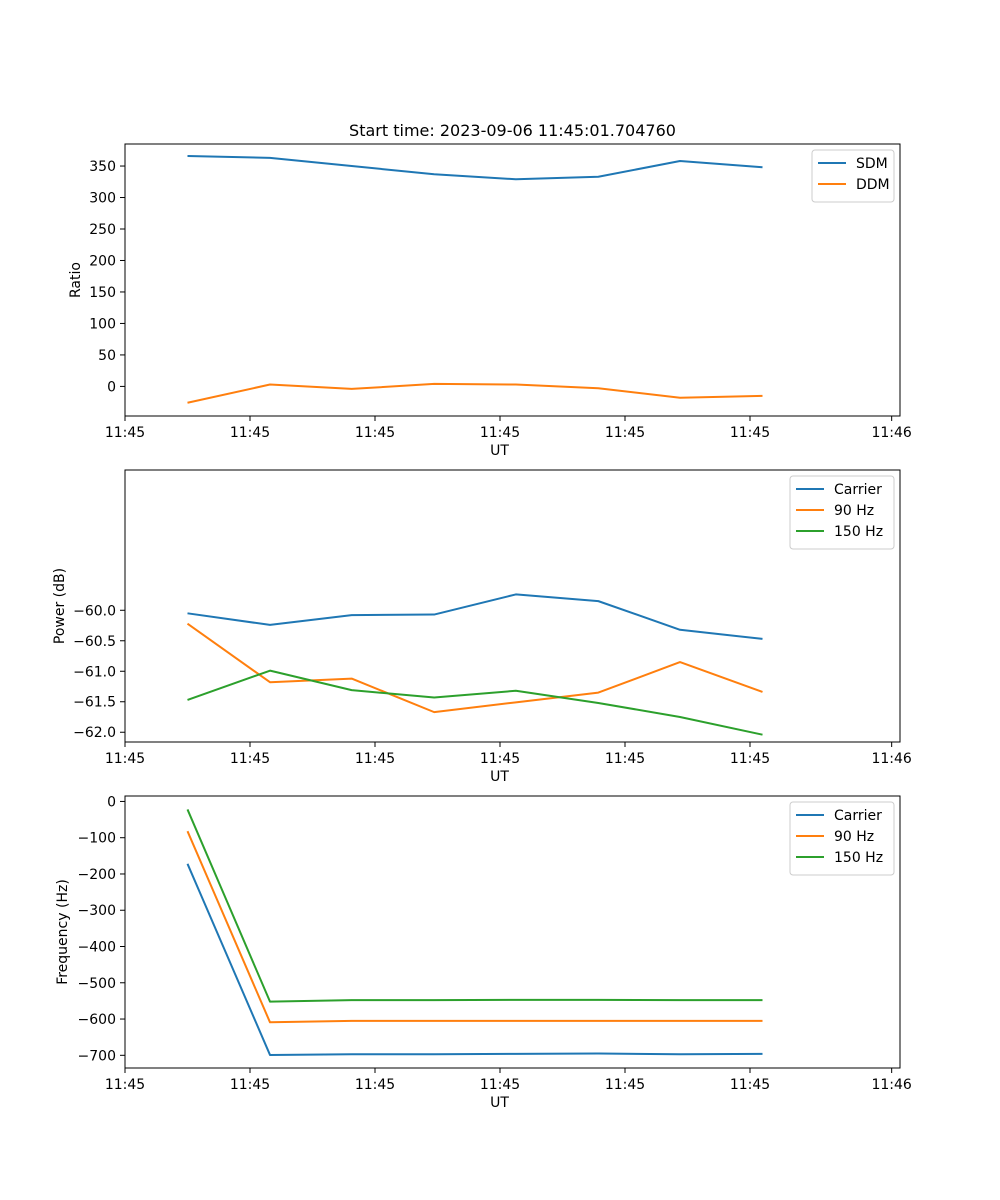  I want to click on y-tick-label: −61.0, so click(94, 672).